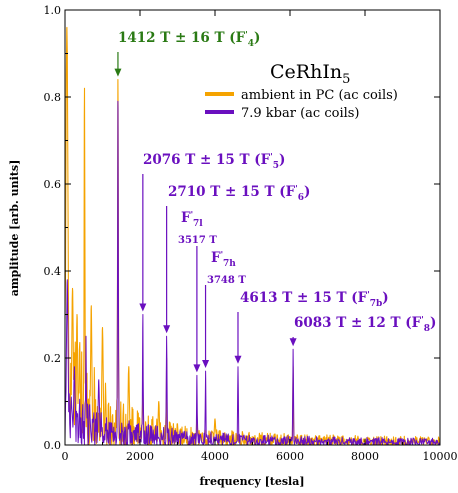 Image resolution: width=458 pixels, height=493 pixels. Describe the element at coordinates (14, 228) in the screenshot. I see `y-axis-label: amplitude [arb. units]` at that location.